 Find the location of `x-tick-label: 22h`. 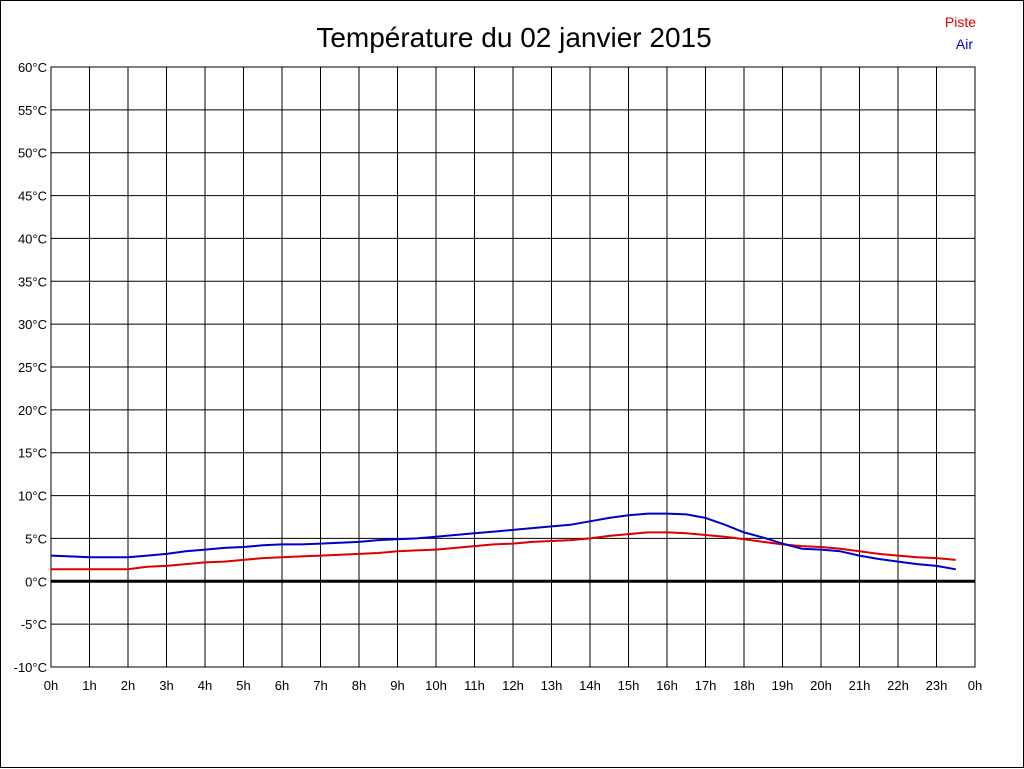

x-tick-label: 22h is located at coordinates (898, 685).